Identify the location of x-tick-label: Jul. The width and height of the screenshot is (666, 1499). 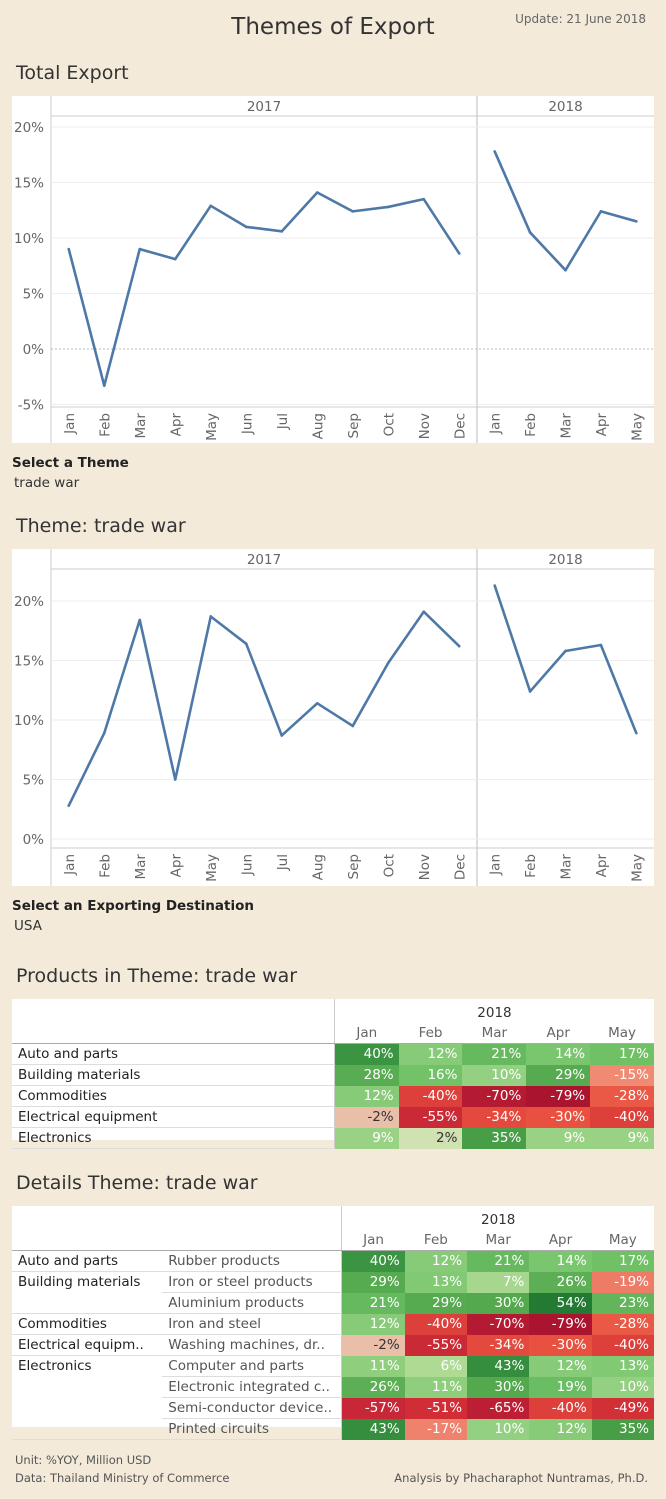
(283, 421).